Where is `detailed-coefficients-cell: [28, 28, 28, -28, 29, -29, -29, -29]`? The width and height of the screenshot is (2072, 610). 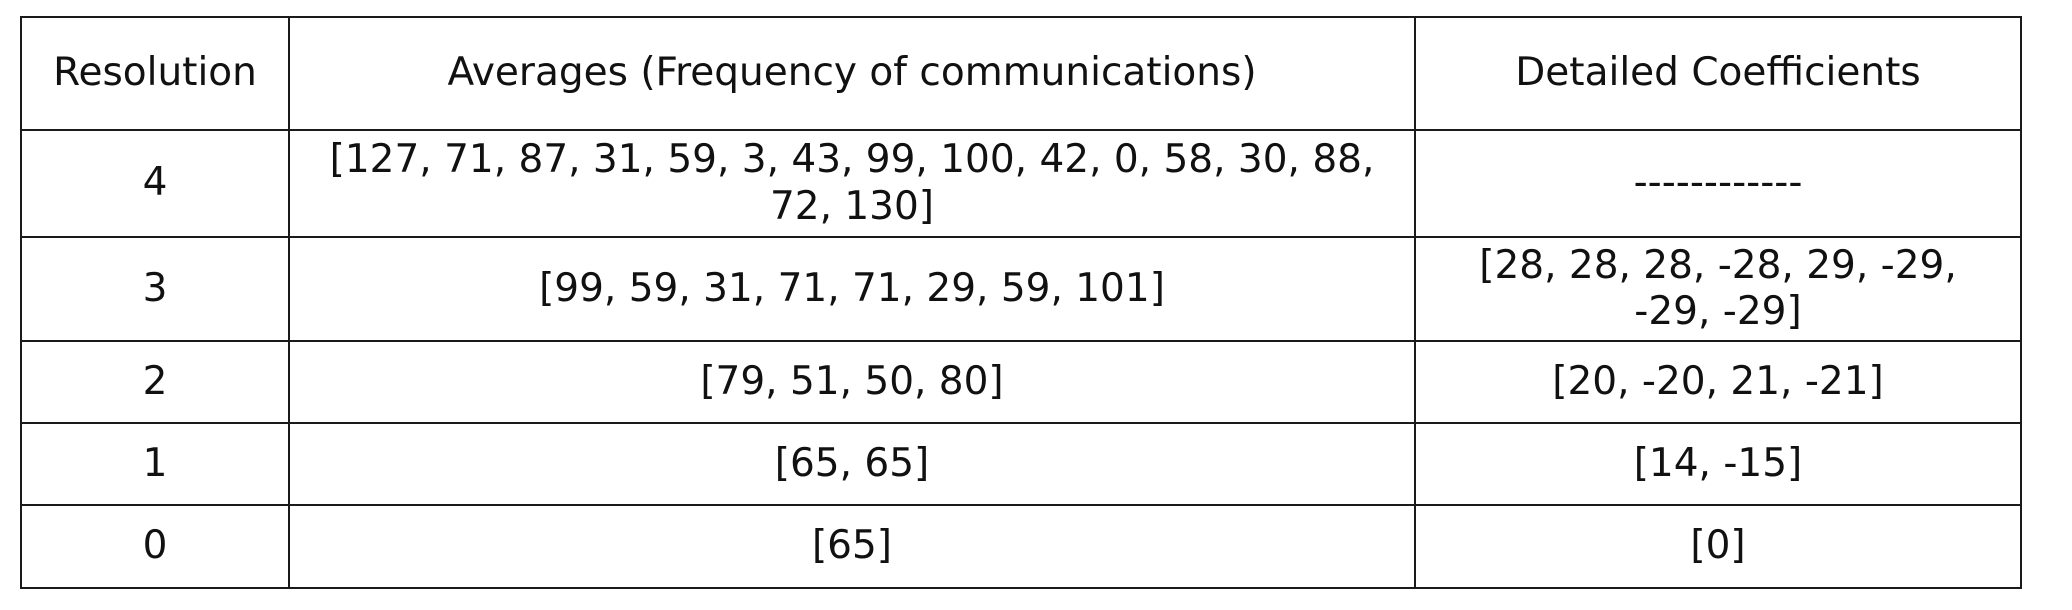 detailed-coefficients-cell: [28, 28, 28, -28, 29, -29, -29, -29] is located at coordinates (1718, 289).